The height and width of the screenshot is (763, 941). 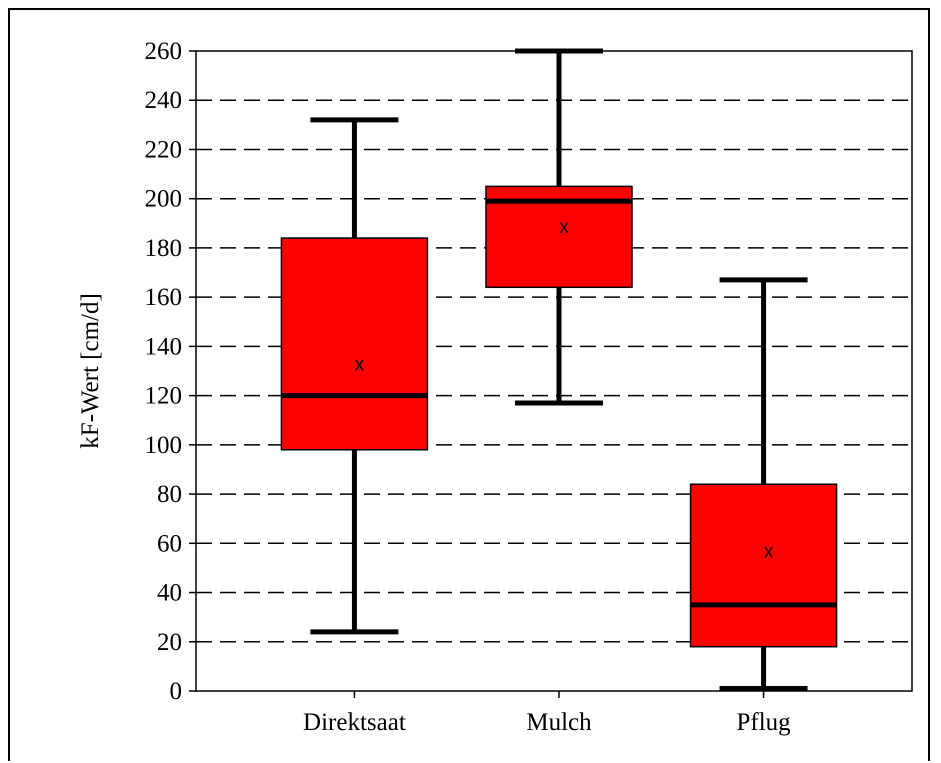 I want to click on y-tick-label: 100, so click(x=164, y=445).